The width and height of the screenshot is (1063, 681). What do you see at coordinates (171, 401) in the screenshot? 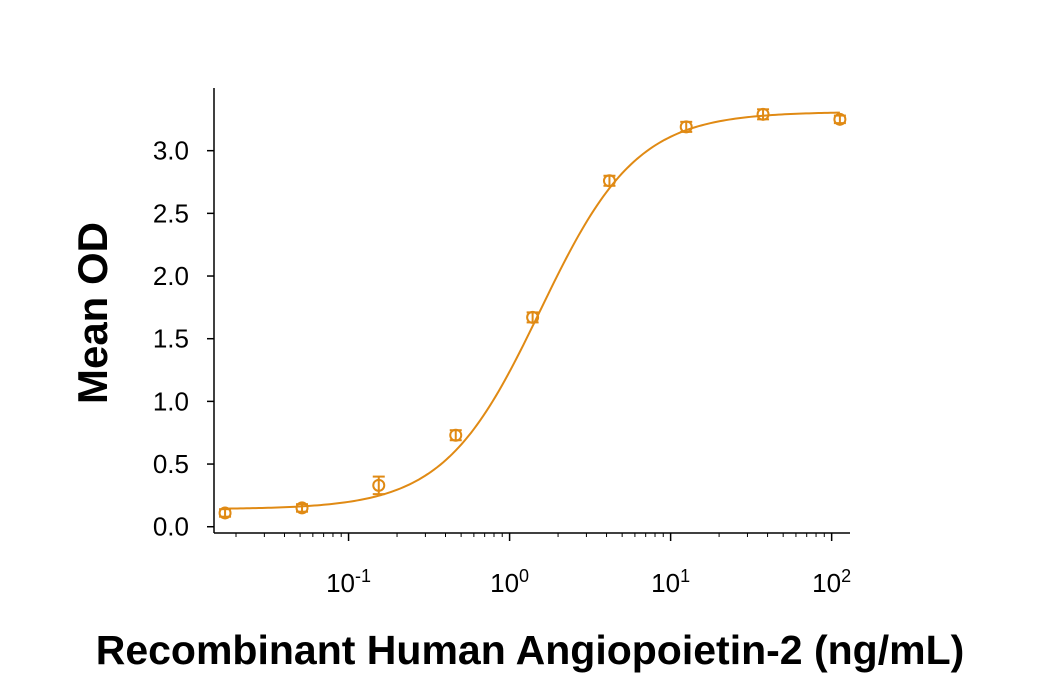
I see `y-tick-label: 1.0` at bounding box center [171, 401].